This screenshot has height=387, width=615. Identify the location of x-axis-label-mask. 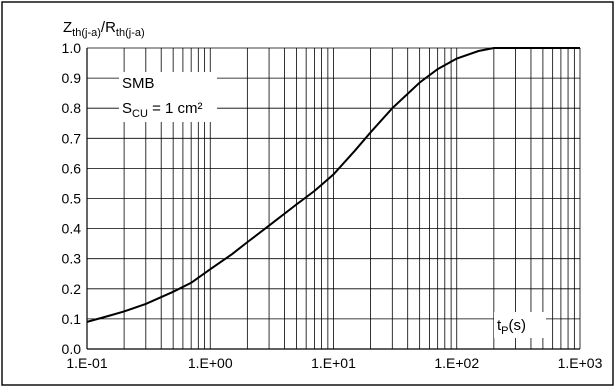
(520, 325).